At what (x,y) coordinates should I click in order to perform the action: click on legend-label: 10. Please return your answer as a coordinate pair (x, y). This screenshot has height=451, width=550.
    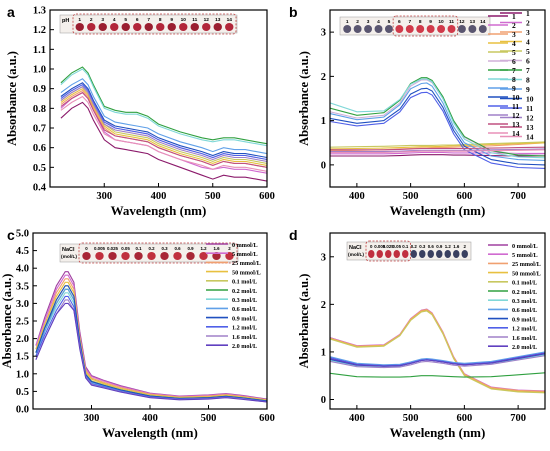
    Looking at the image, I should click on (530, 98).